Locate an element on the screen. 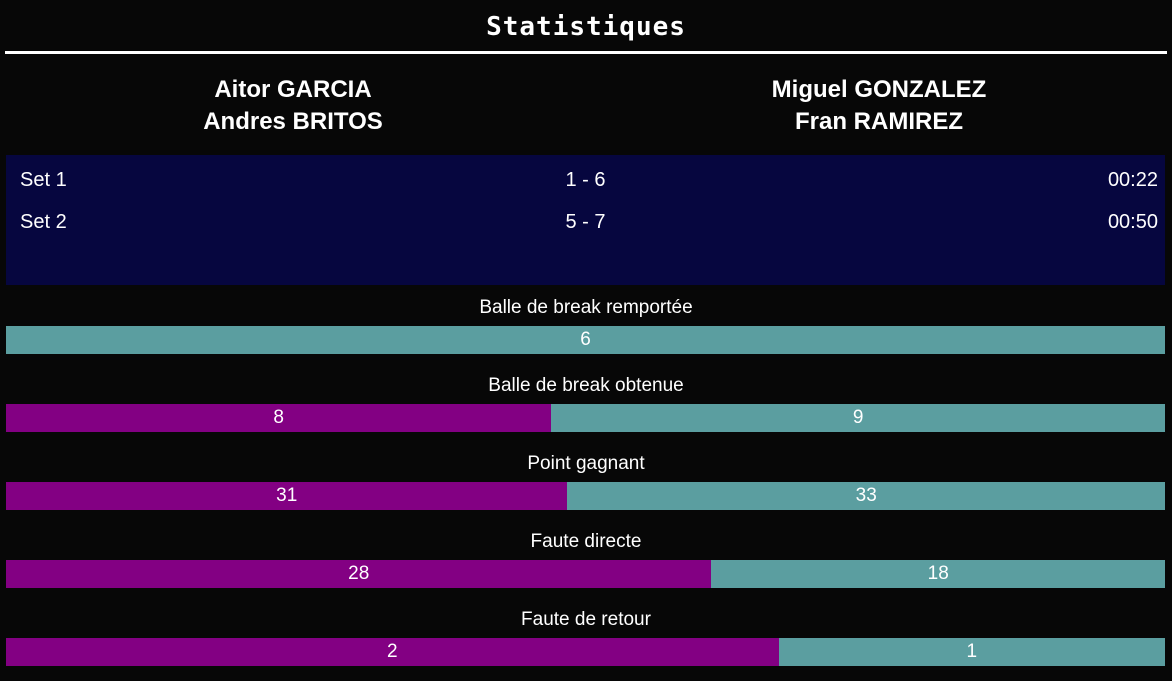 The width and height of the screenshot is (1172, 681). stat-bar: 28 18 is located at coordinates (585, 574).